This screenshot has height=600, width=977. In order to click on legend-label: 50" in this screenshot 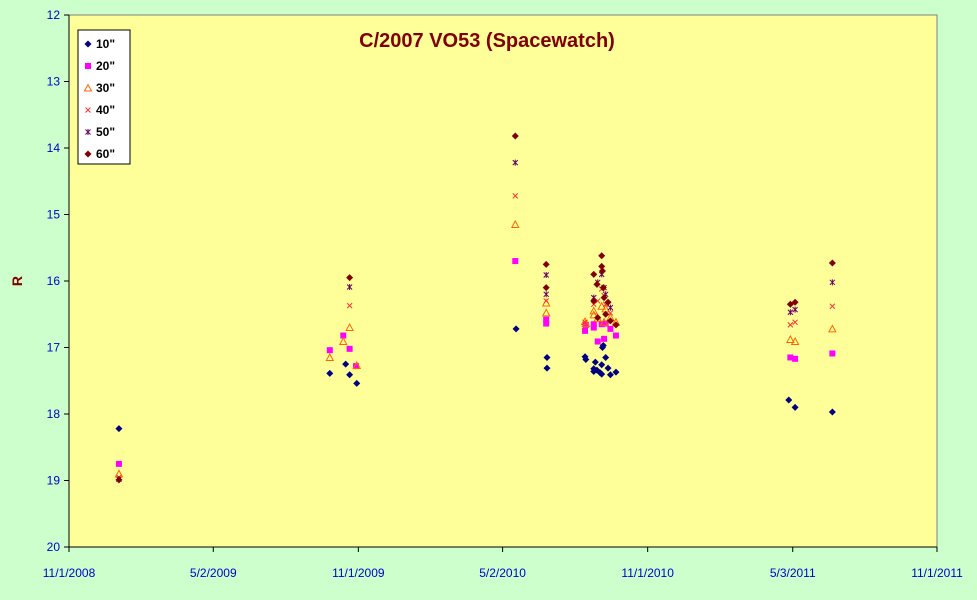, I will do `click(105, 132)`.